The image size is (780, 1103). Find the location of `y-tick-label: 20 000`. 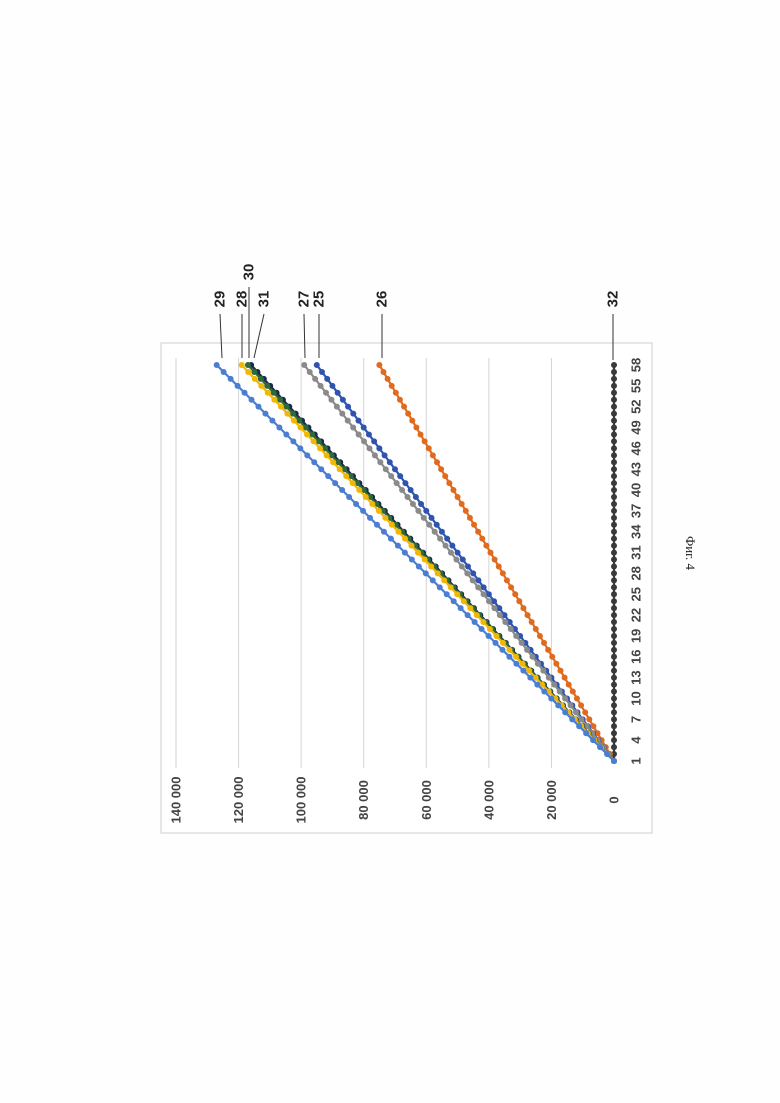

y-tick-label: 20 000 is located at coordinates (551, 800).